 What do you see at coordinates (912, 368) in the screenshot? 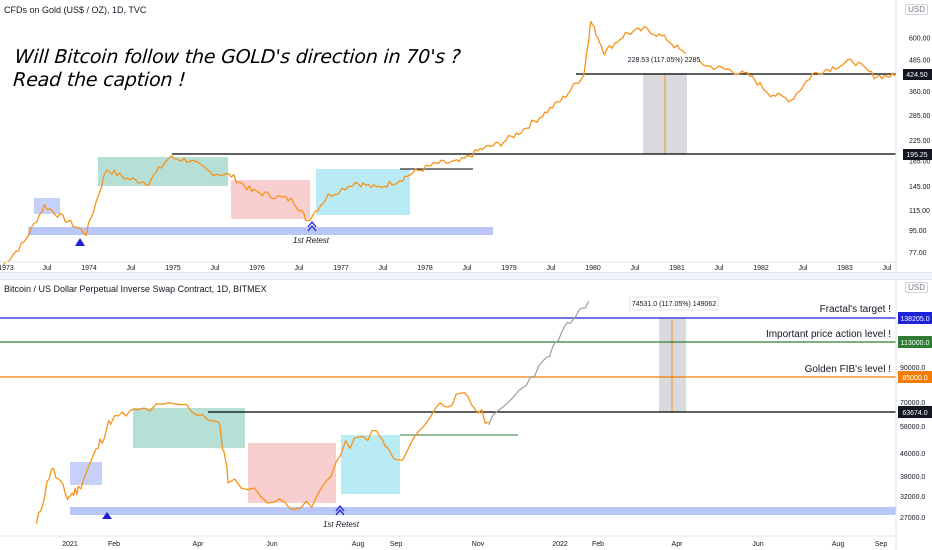
I see `btc-y-tick-label: 90000.0` at bounding box center [912, 368].